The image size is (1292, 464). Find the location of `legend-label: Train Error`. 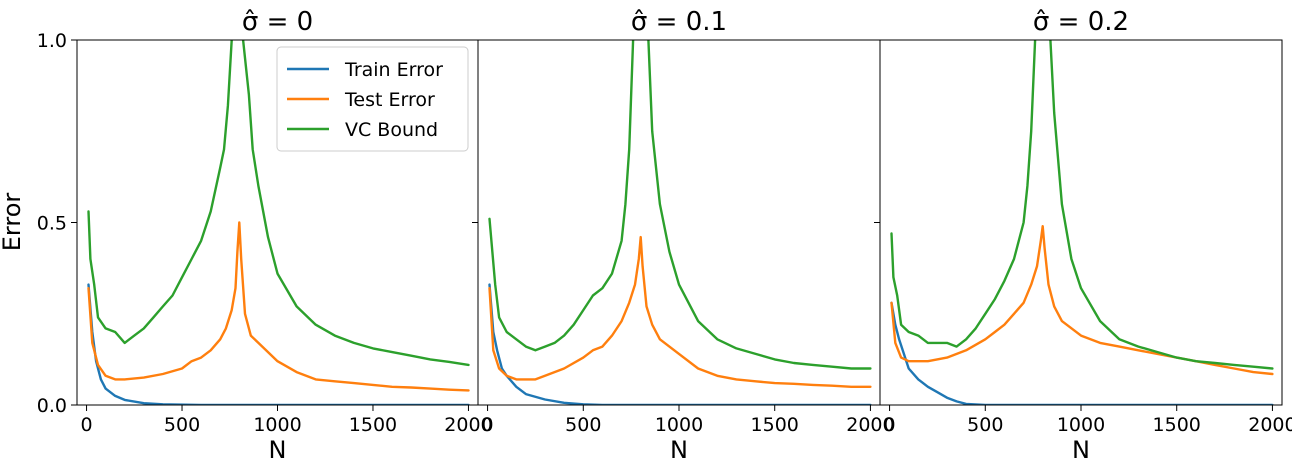

legend-label: Train Error is located at coordinates (393, 70).